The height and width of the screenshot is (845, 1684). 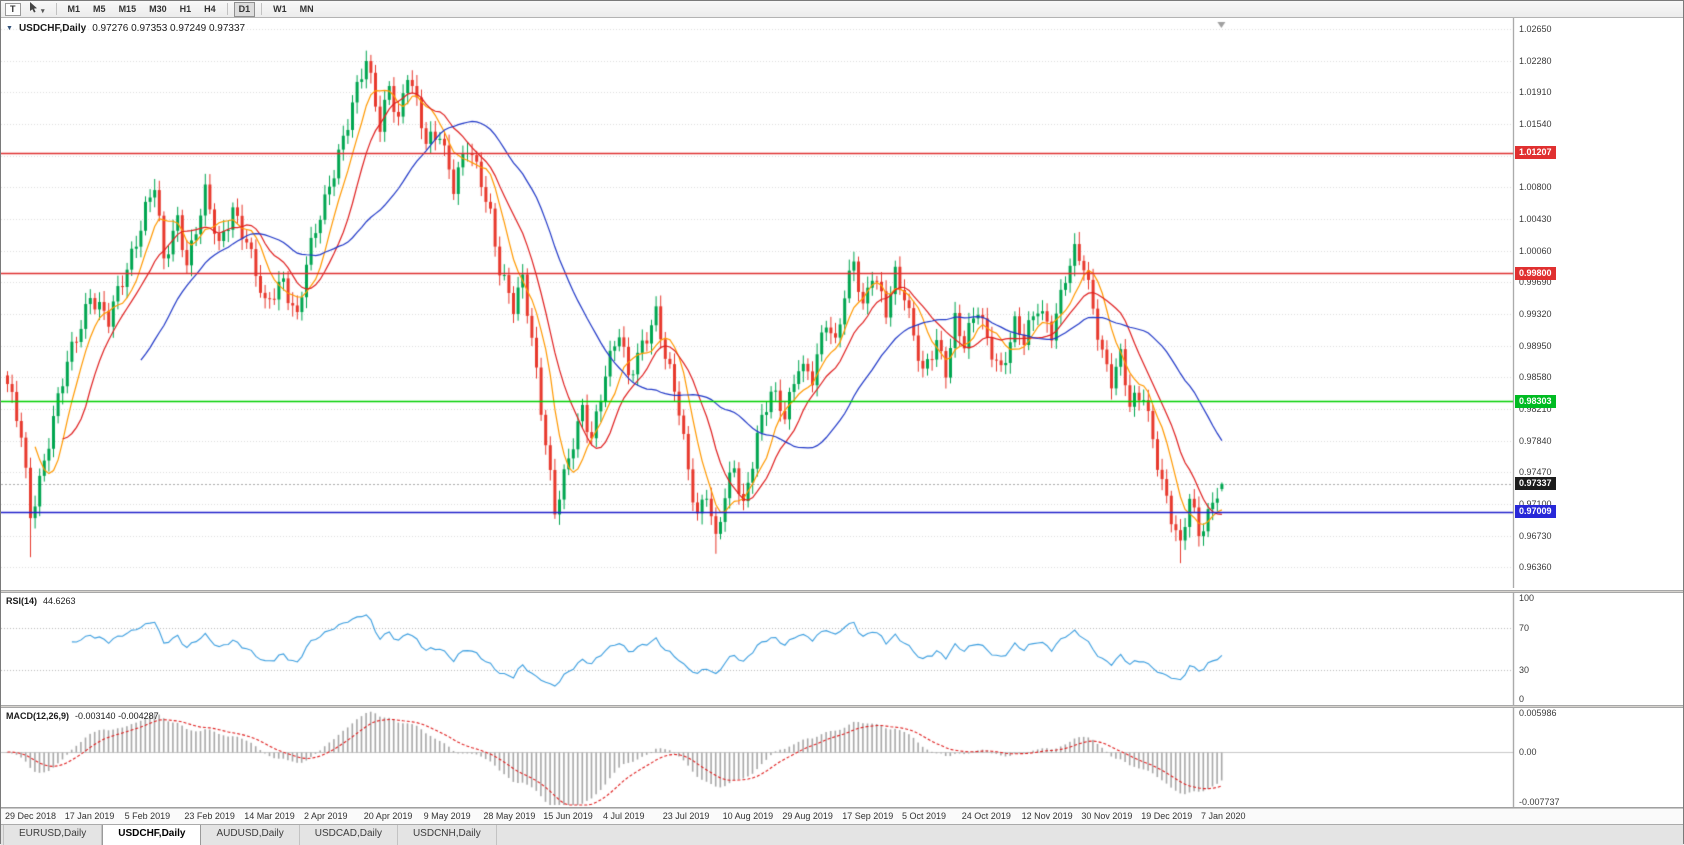 What do you see at coordinates (147, 816) in the screenshot?
I see `date-axis-label: 5 Feb 2019` at bounding box center [147, 816].